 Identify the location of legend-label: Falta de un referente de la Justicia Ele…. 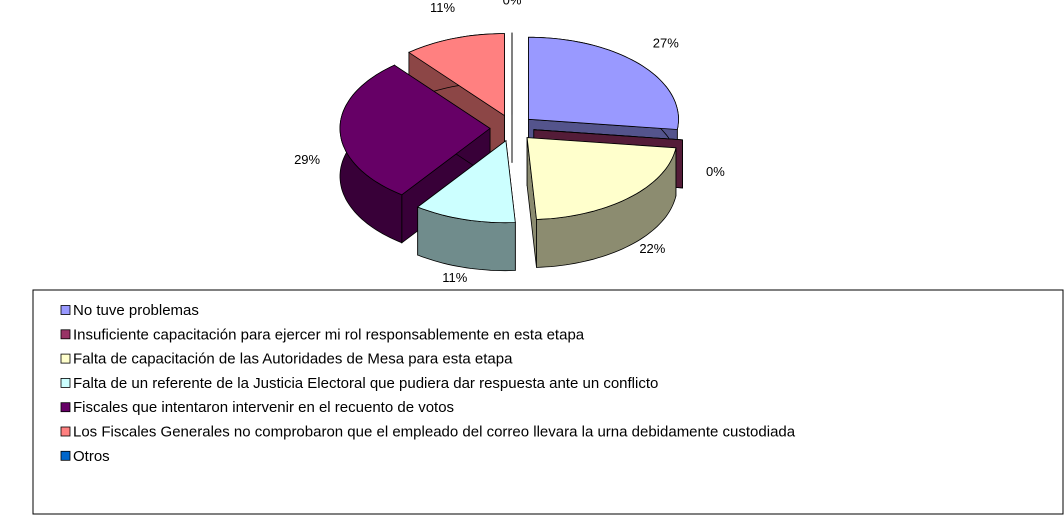
(365, 383).